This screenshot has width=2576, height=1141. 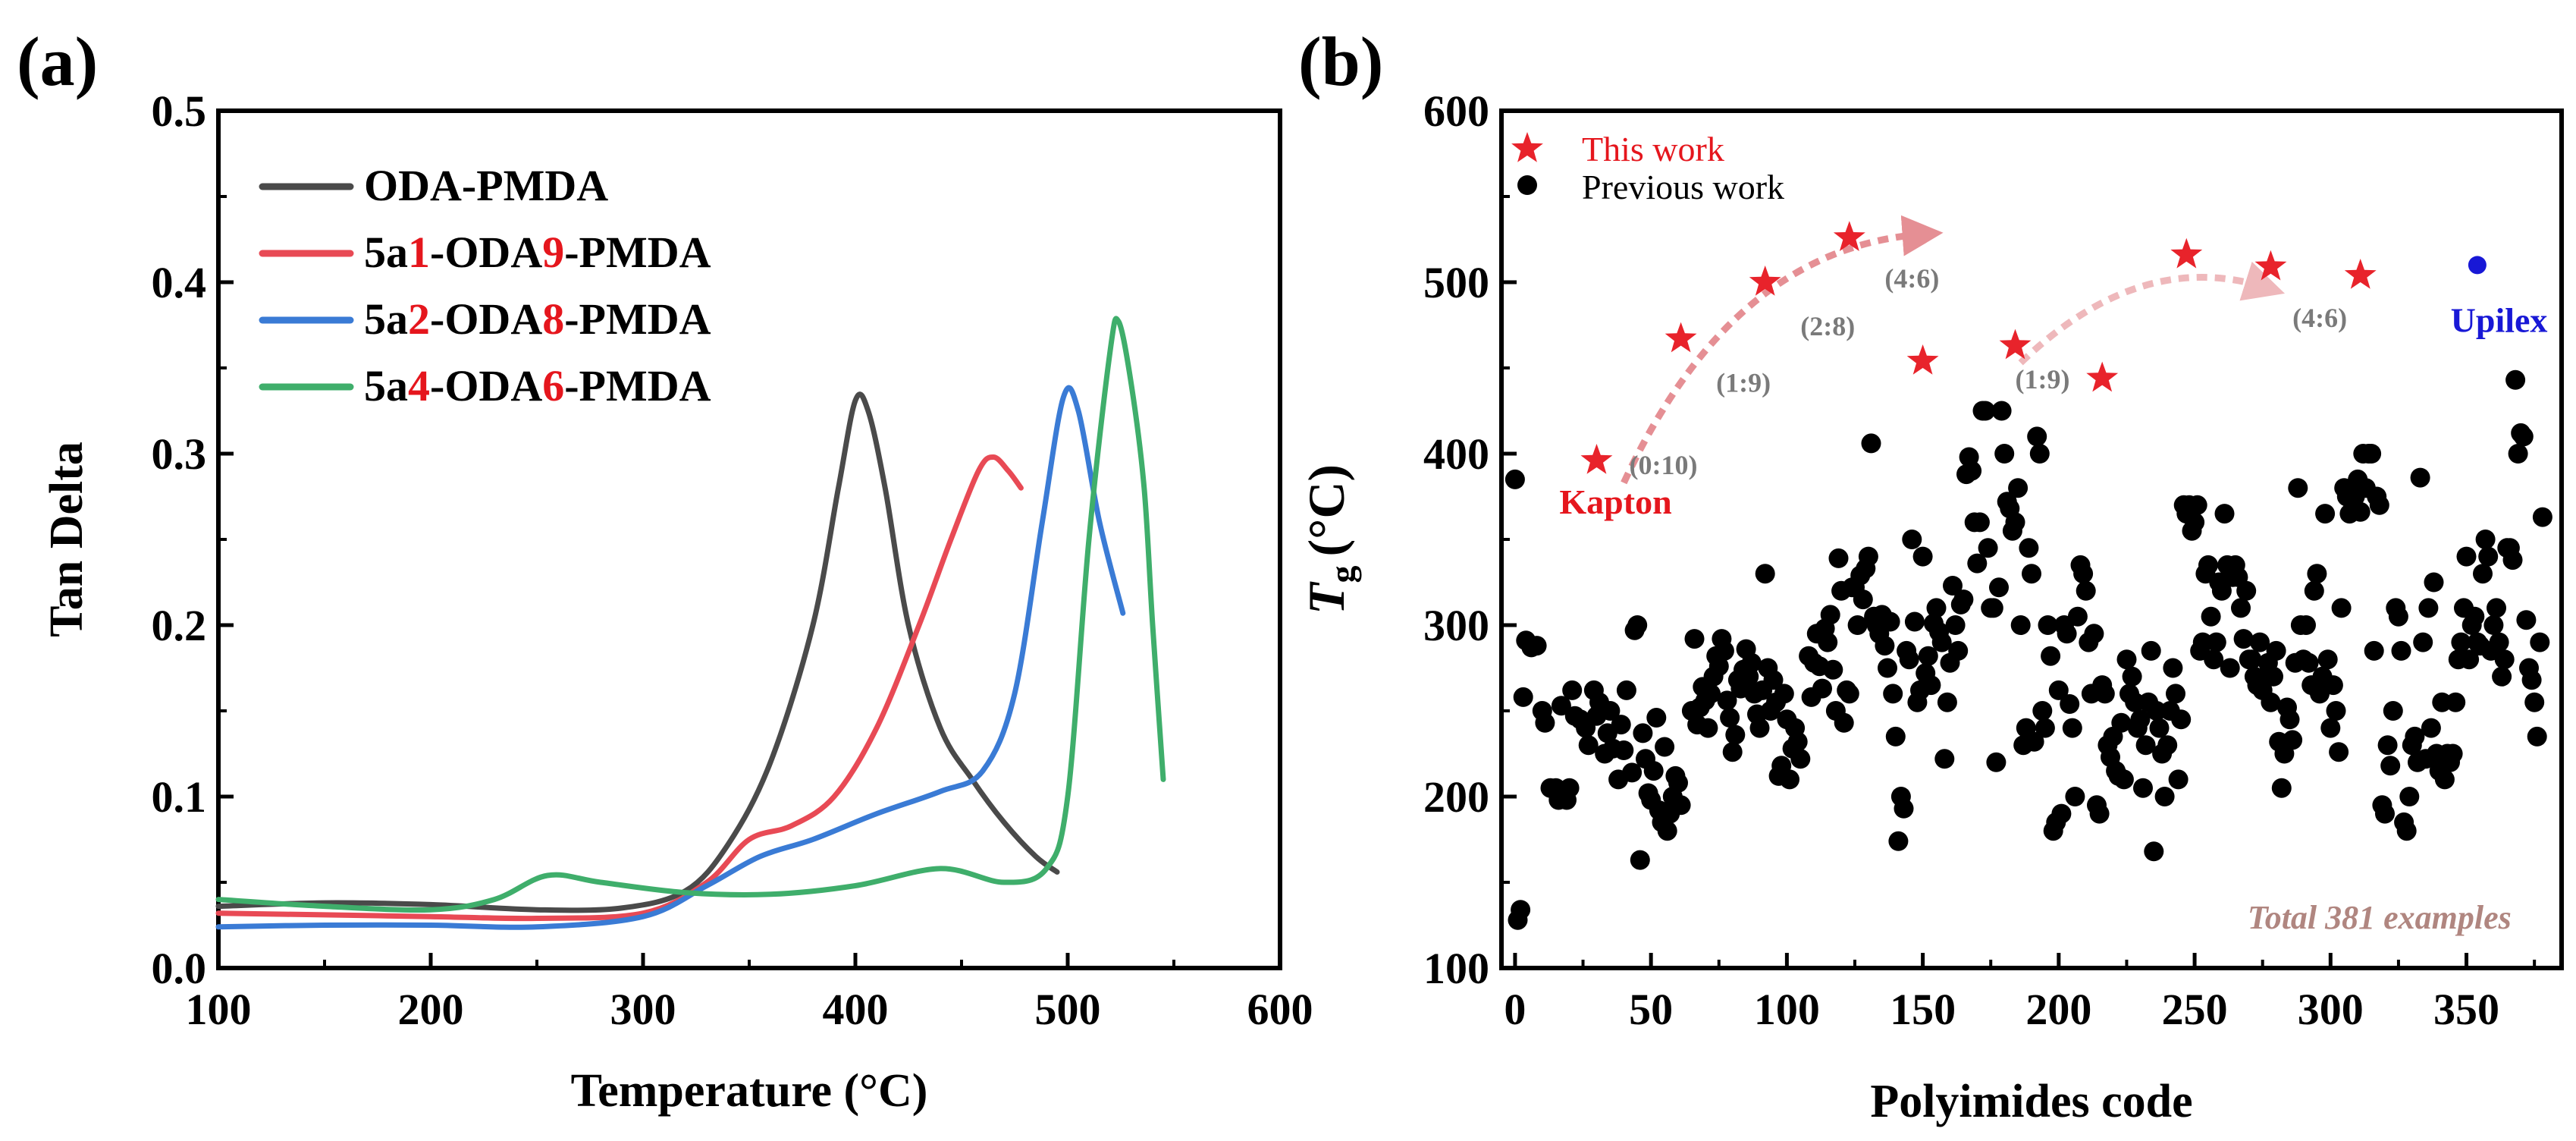 I want to click on legend-entry-part: 1, so click(x=419, y=252).